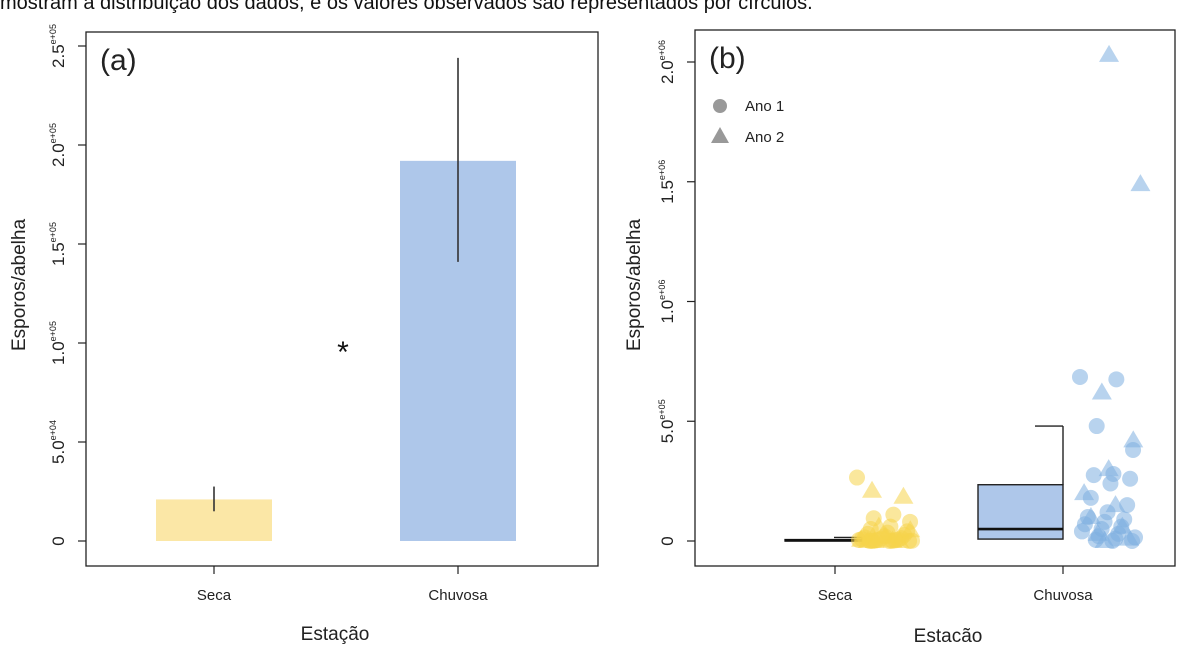 The height and width of the screenshot is (646, 1192). I want to click on y-tick-label-2: 1.0e+06, so click(667, 302).